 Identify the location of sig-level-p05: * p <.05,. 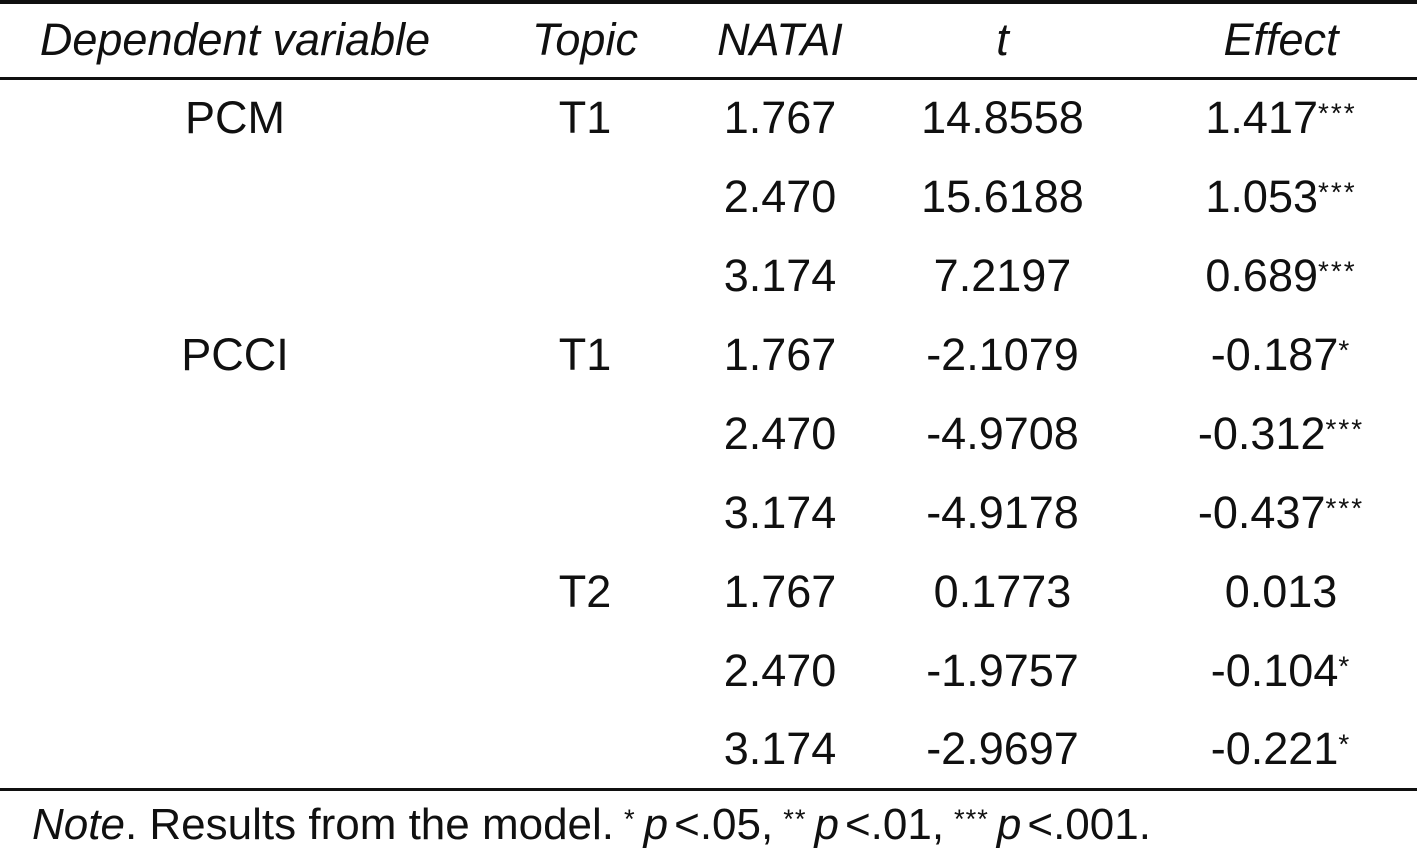
(698, 824).